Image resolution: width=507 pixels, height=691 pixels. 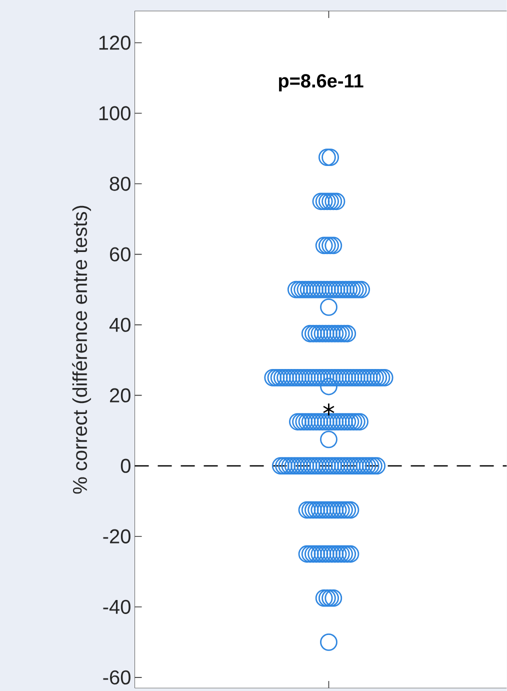 I want to click on y-tick-label: 0, so click(x=126, y=465).